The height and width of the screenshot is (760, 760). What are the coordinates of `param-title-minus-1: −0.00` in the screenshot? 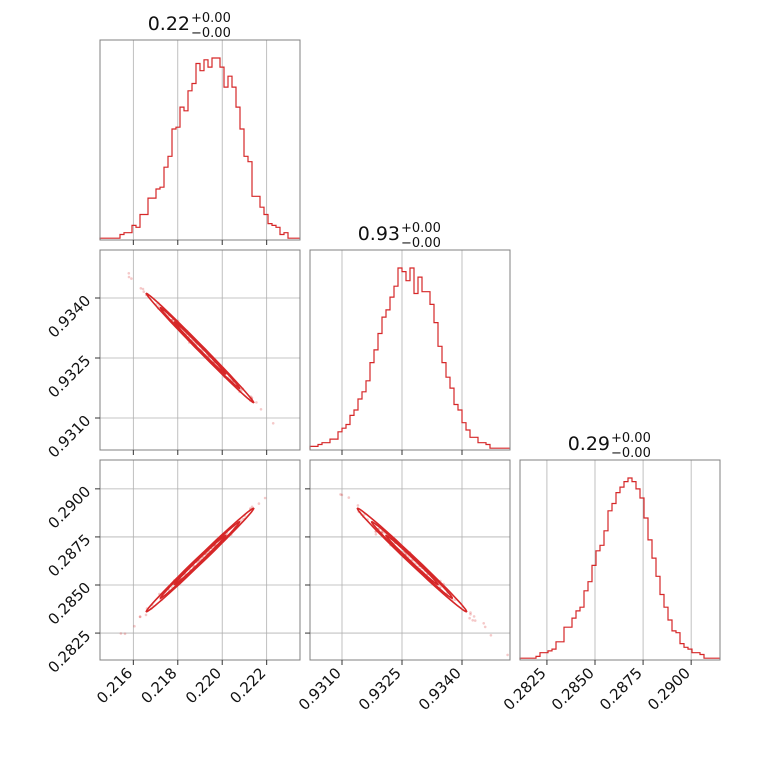 It's located at (421, 243).